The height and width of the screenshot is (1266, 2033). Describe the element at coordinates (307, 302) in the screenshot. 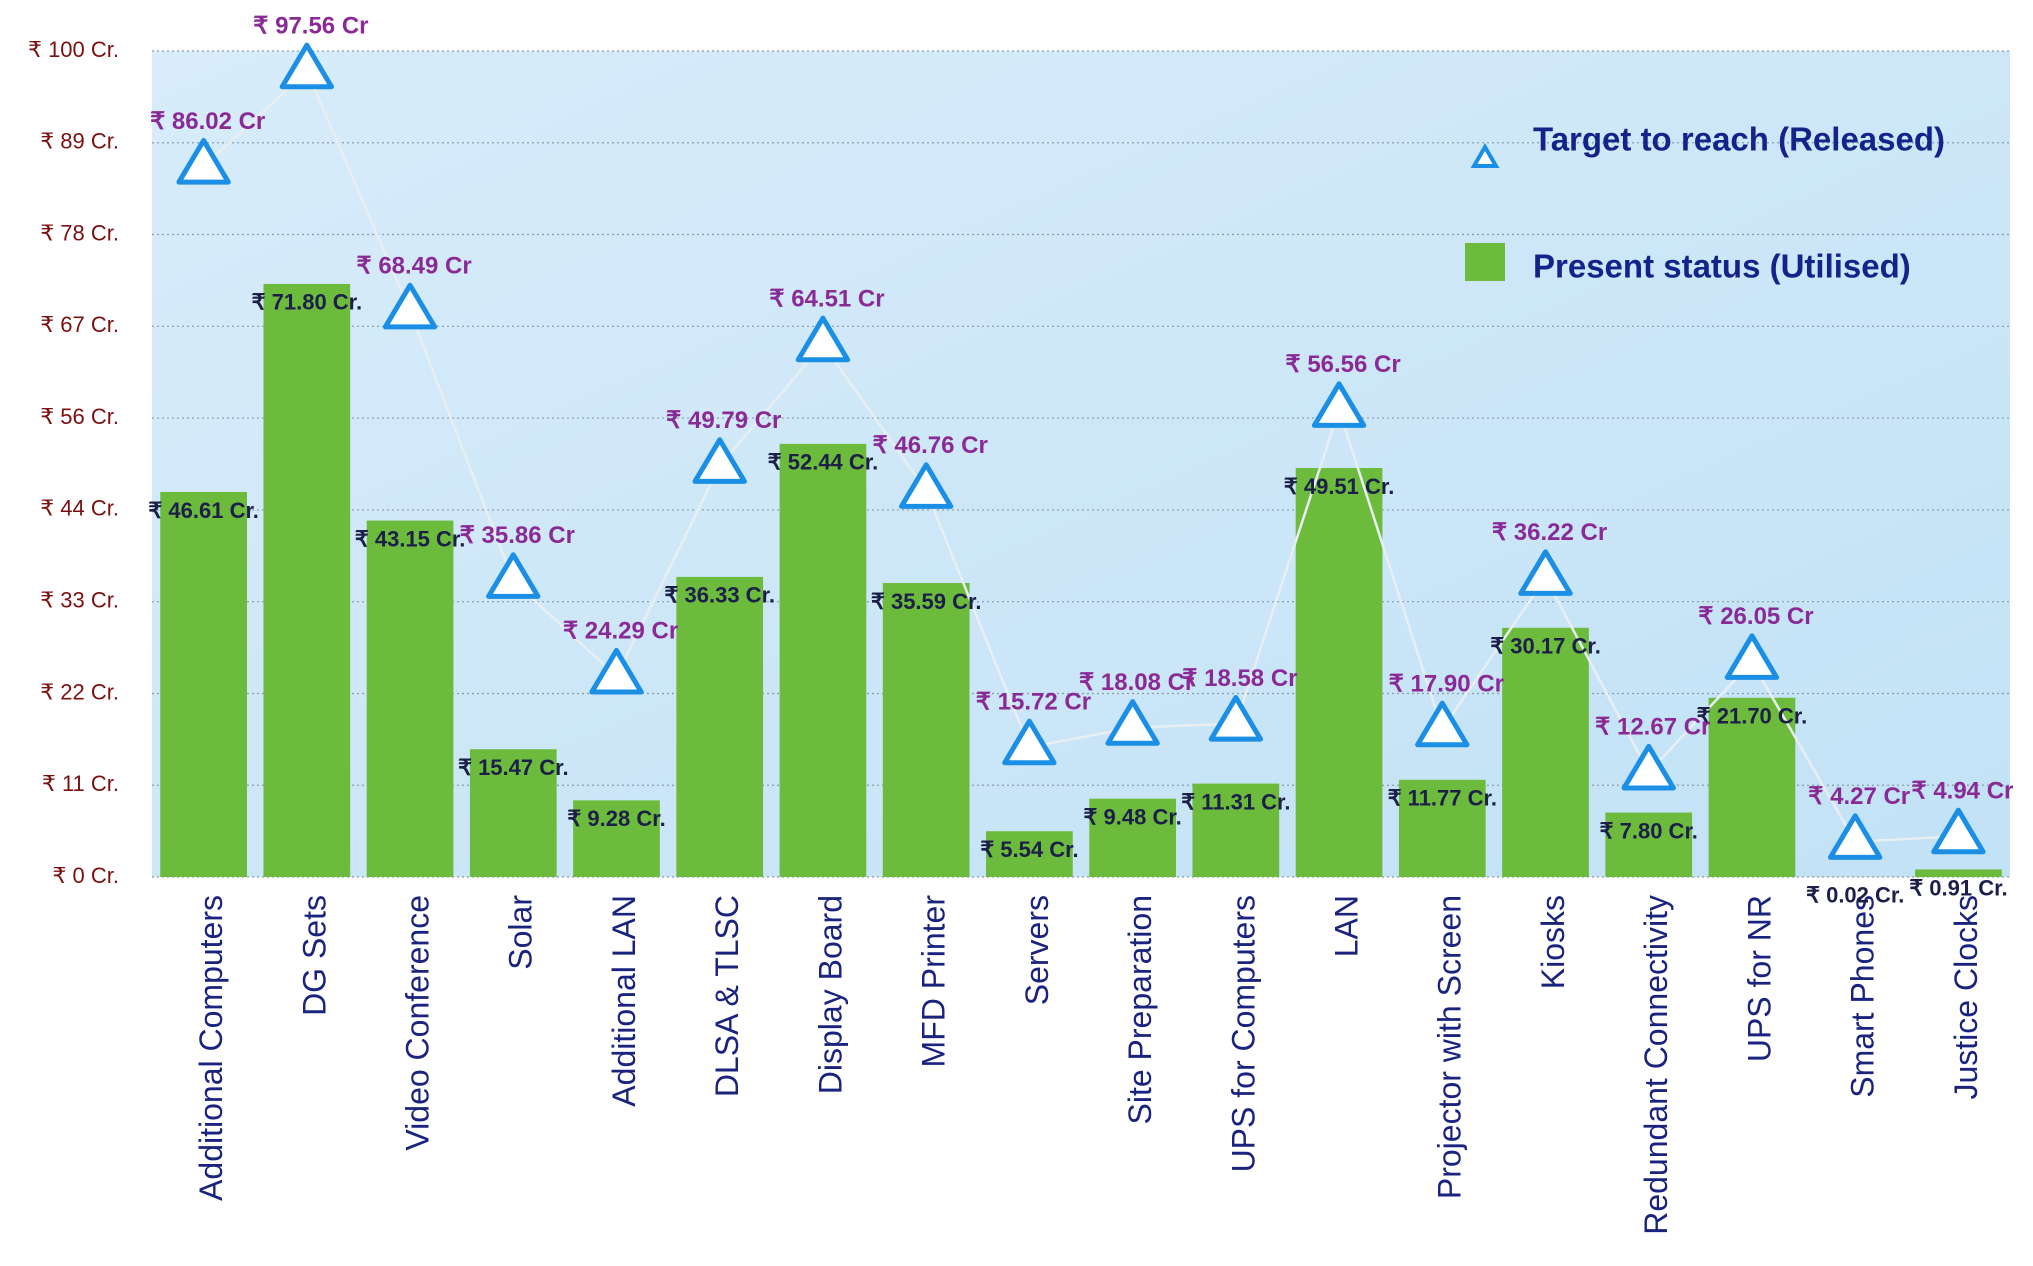

I see `bar-value-label: ₹ 71.80 Cr.` at that location.